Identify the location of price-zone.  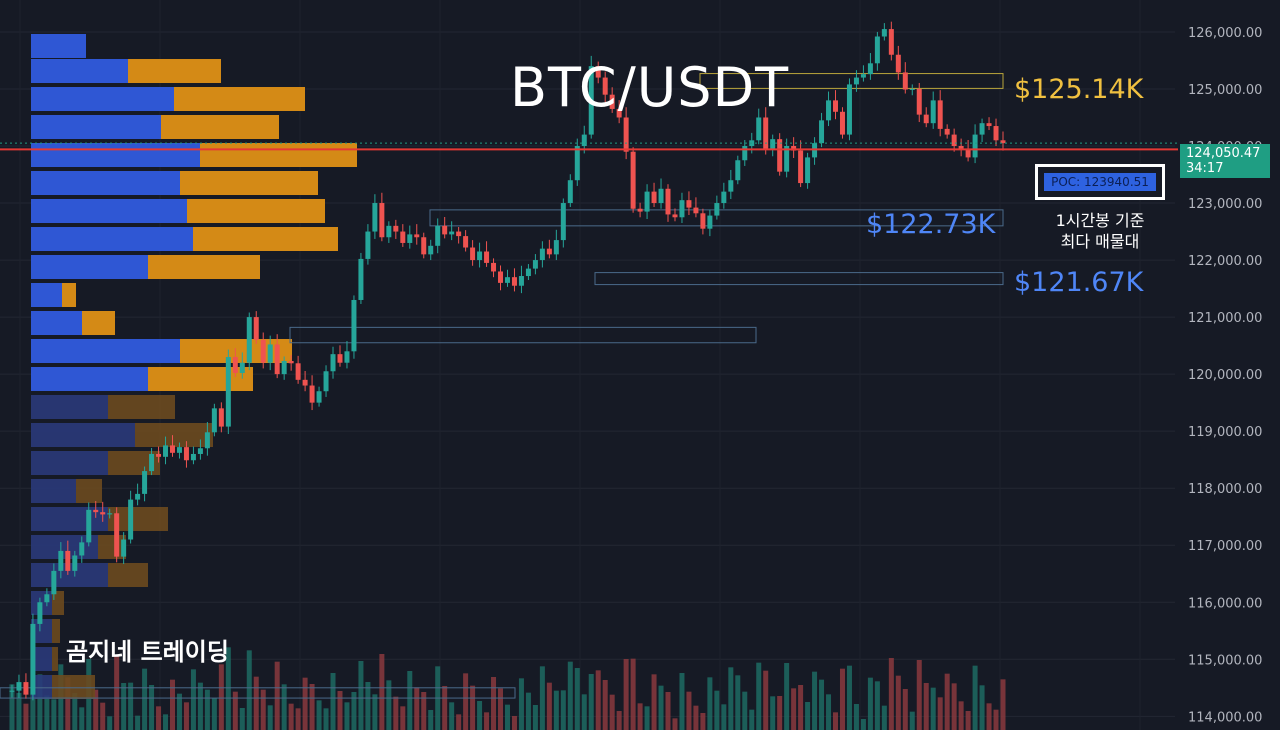
(258, 693).